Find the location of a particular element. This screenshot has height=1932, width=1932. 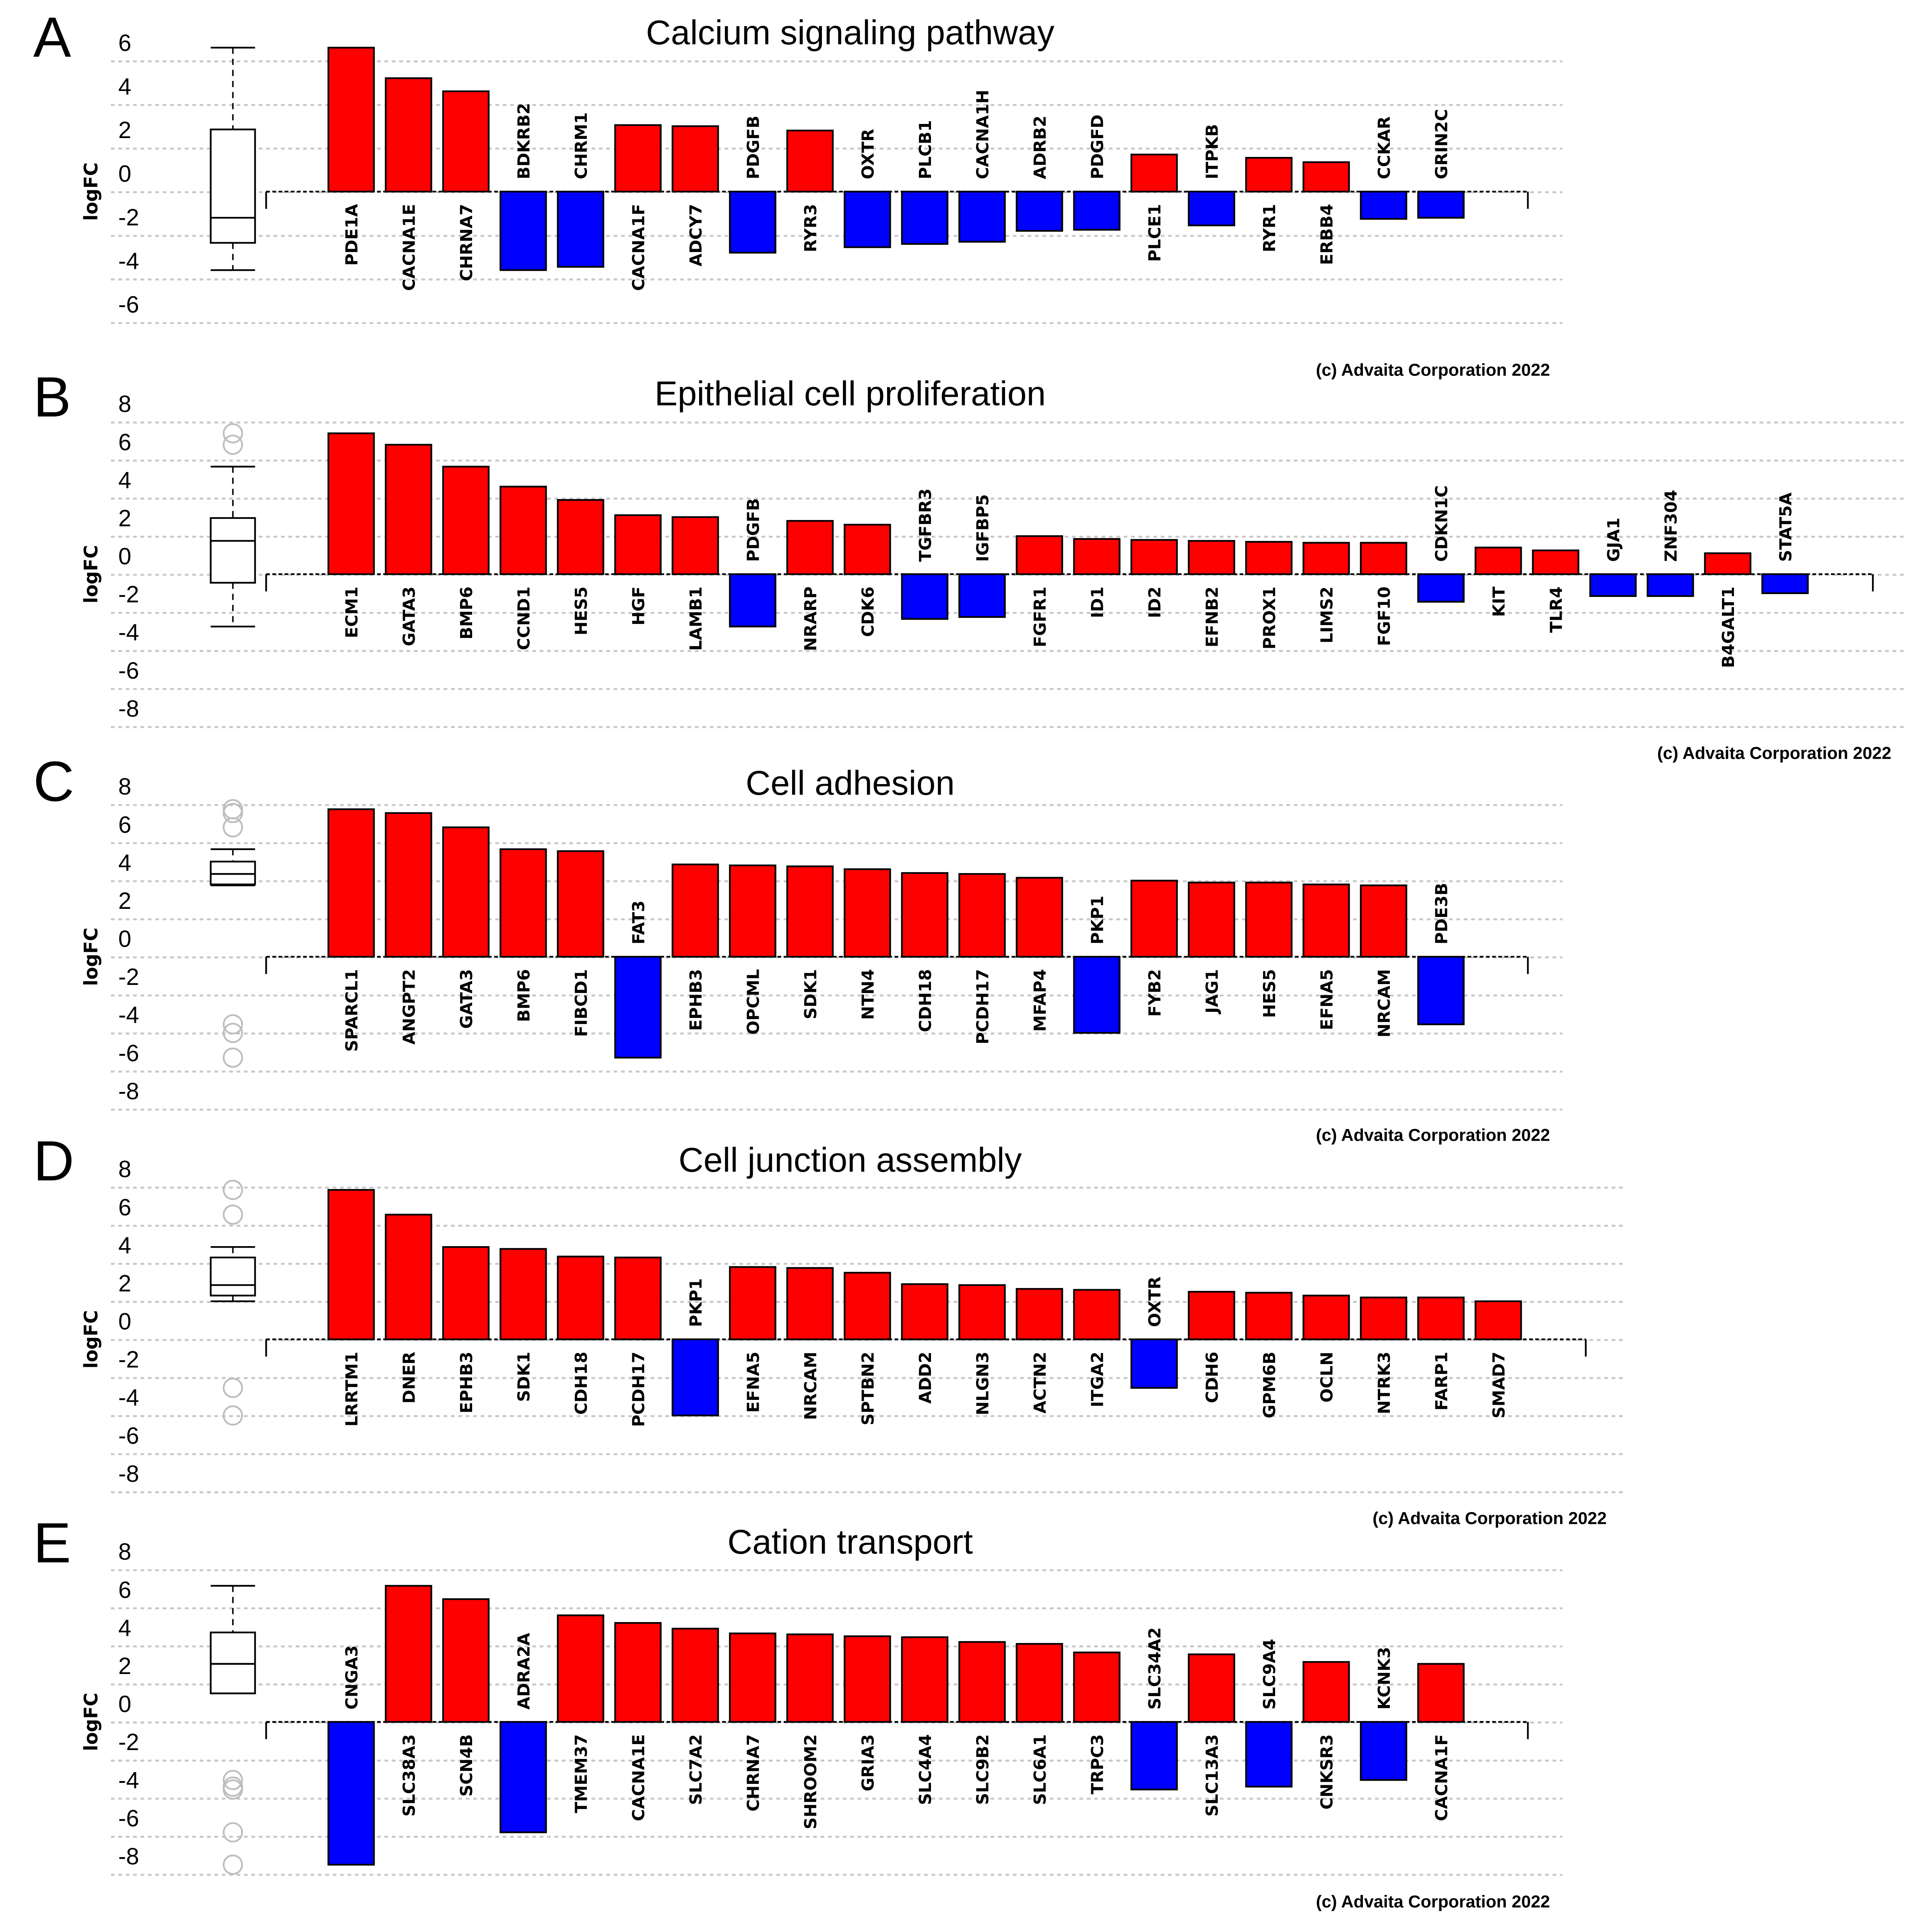

gene-label: CACNA1F is located at coordinates (638, 247).